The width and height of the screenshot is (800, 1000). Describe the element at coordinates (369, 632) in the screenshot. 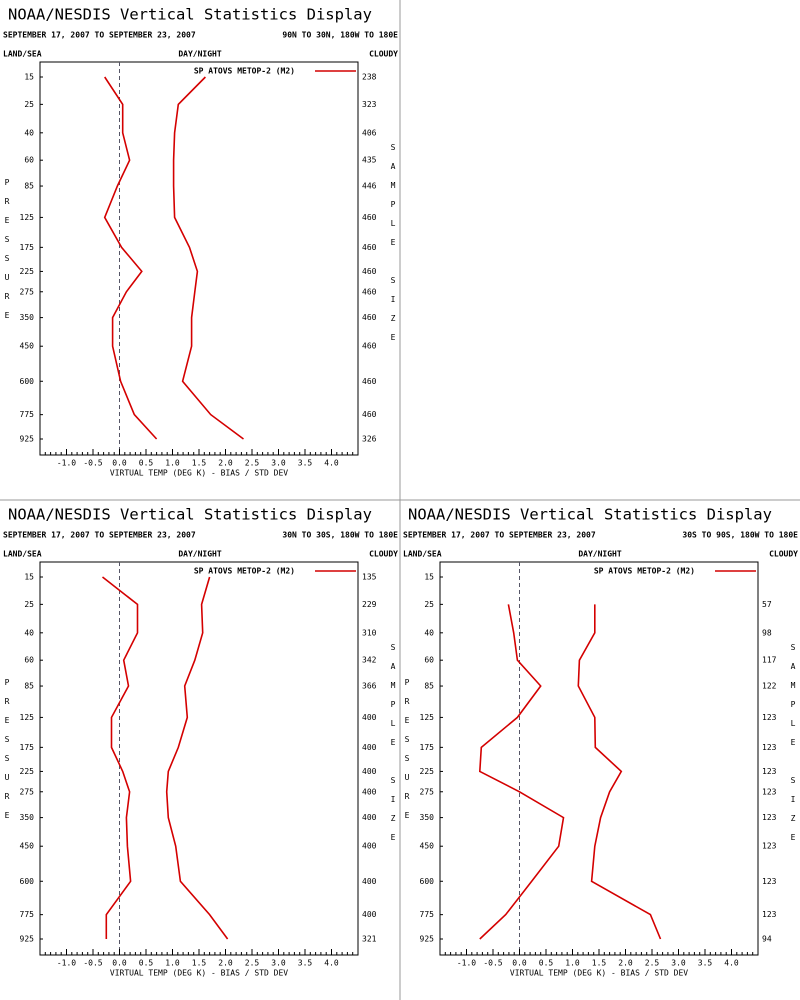

I see `sample-size: 310` at that location.